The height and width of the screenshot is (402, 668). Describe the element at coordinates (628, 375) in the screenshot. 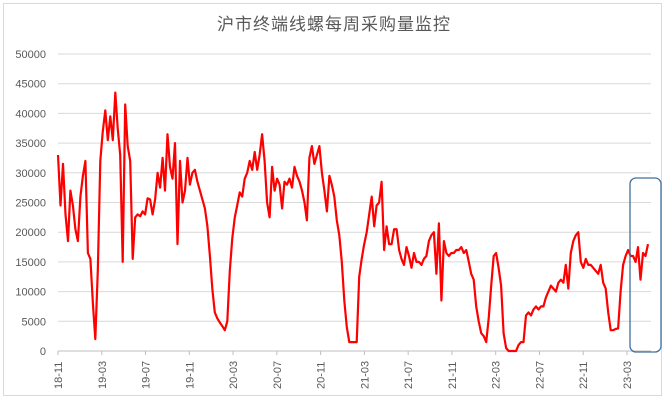

I see `x-tick-label: 23-03` at that location.